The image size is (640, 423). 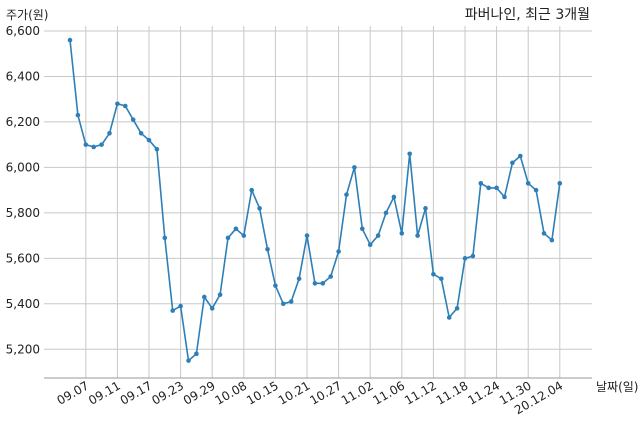 What do you see at coordinates (23, 122) in the screenshot?
I see `y-tick-label: 6,200` at bounding box center [23, 122].